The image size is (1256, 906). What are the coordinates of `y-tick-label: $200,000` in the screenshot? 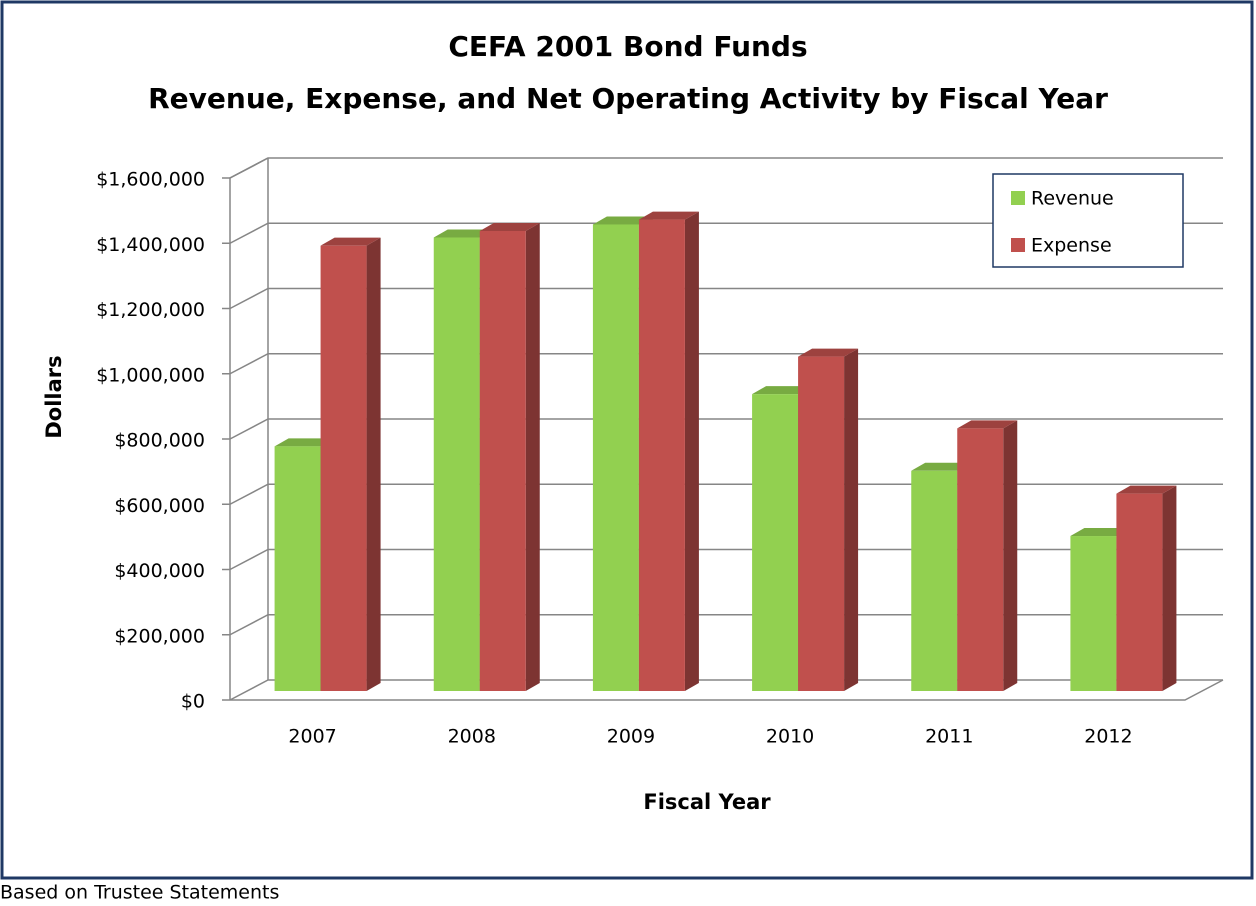 It's located at (159, 636).